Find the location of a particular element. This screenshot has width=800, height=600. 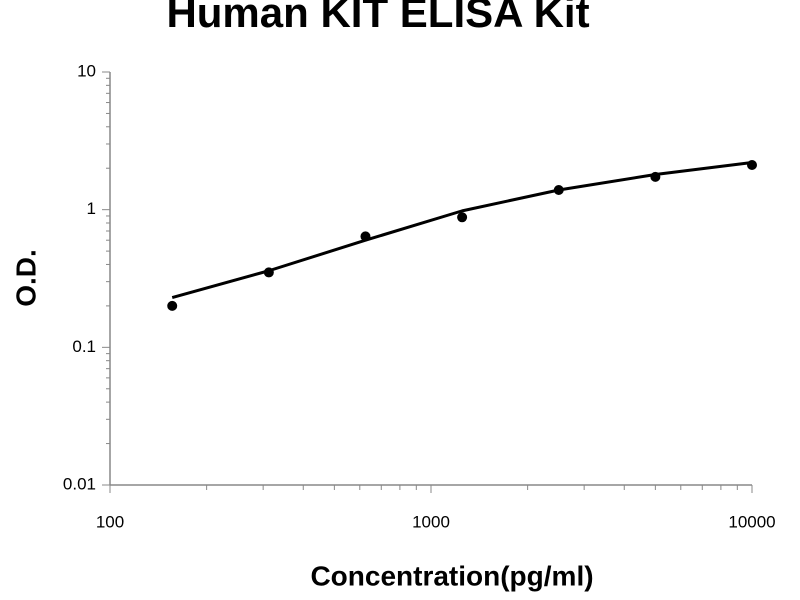

y-tick-label: 10 is located at coordinates (86, 70).